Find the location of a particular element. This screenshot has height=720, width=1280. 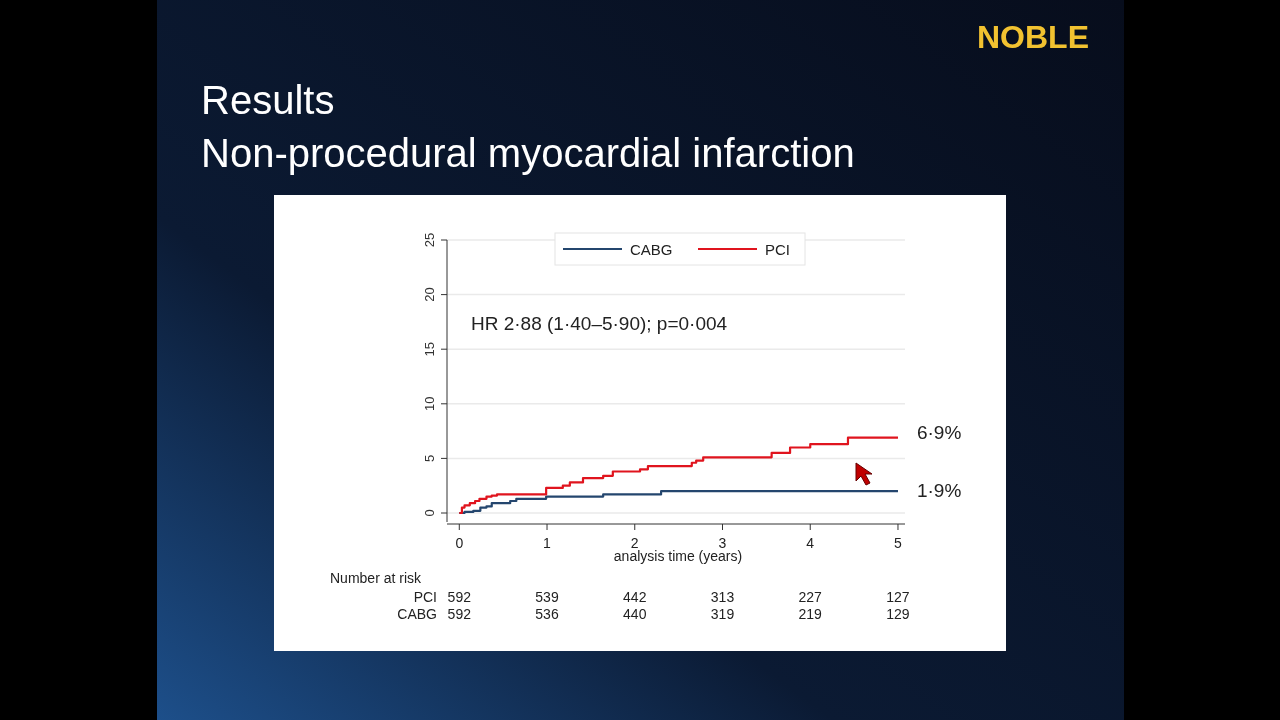

y-tick-label: 10 is located at coordinates (429, 404).